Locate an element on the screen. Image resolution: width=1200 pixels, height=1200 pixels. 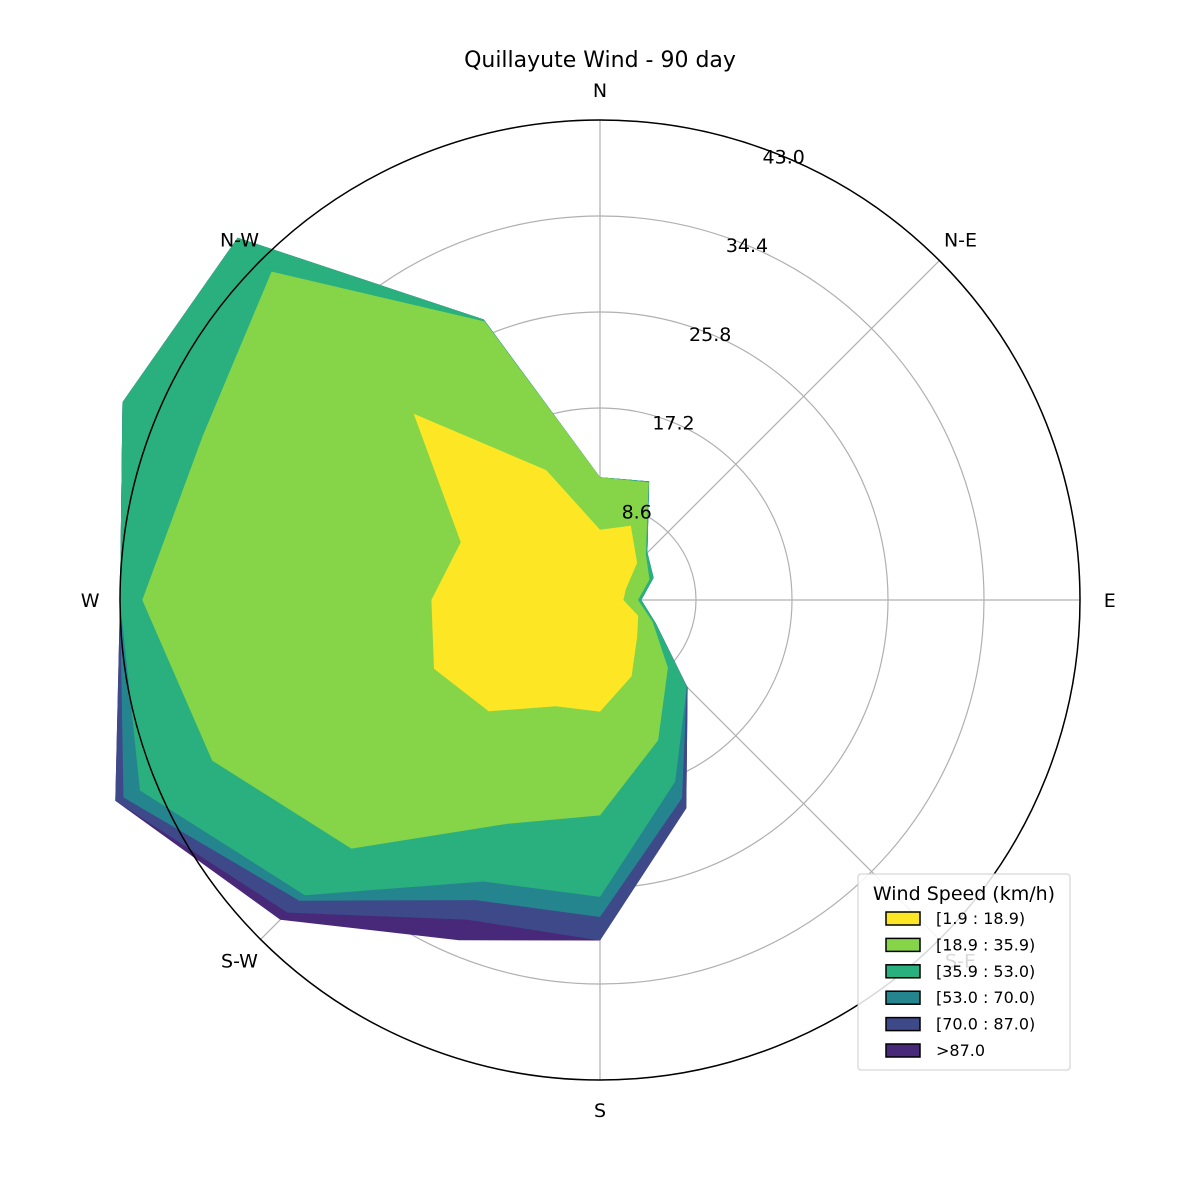
radial-tick-label: 34.4 is located at coordinates (747, 246).